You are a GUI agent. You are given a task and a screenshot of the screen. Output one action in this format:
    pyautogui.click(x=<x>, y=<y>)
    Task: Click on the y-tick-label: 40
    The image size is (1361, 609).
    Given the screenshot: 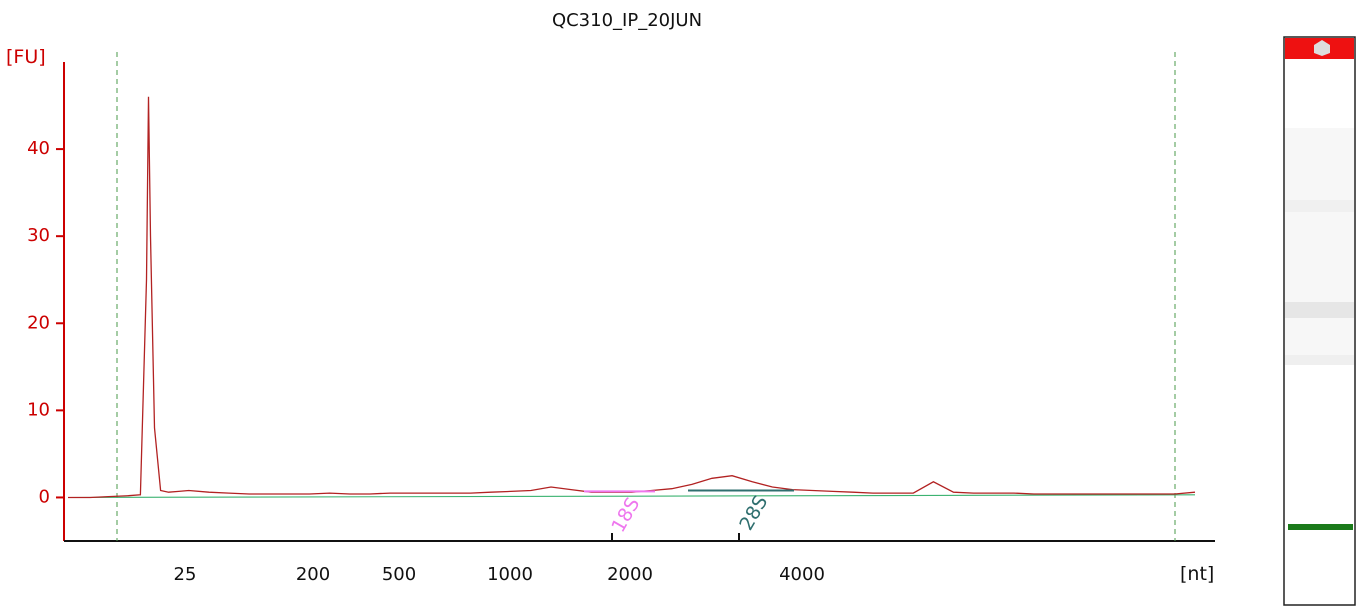 What is the action you would take?
    pyautogui.click(x=38, y=148)
    